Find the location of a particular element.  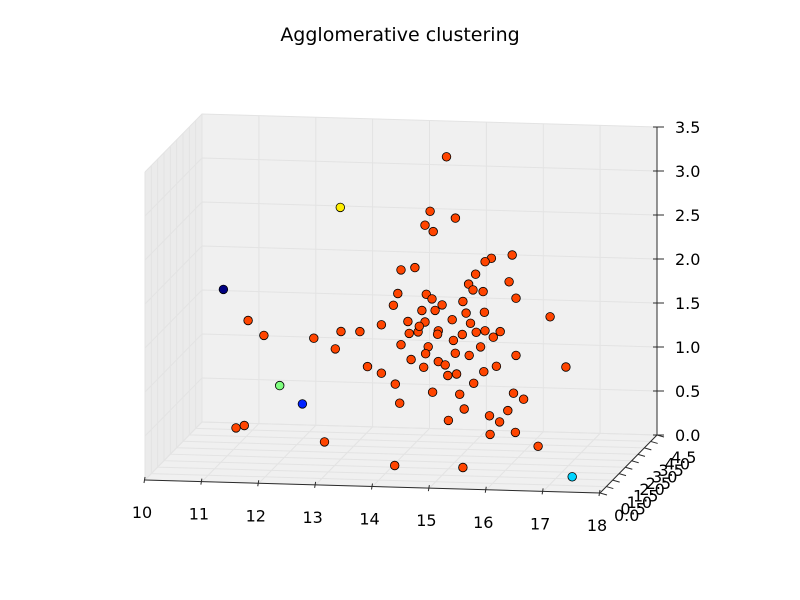

x-tick-label: 15 is located at coordinates (426, 520).